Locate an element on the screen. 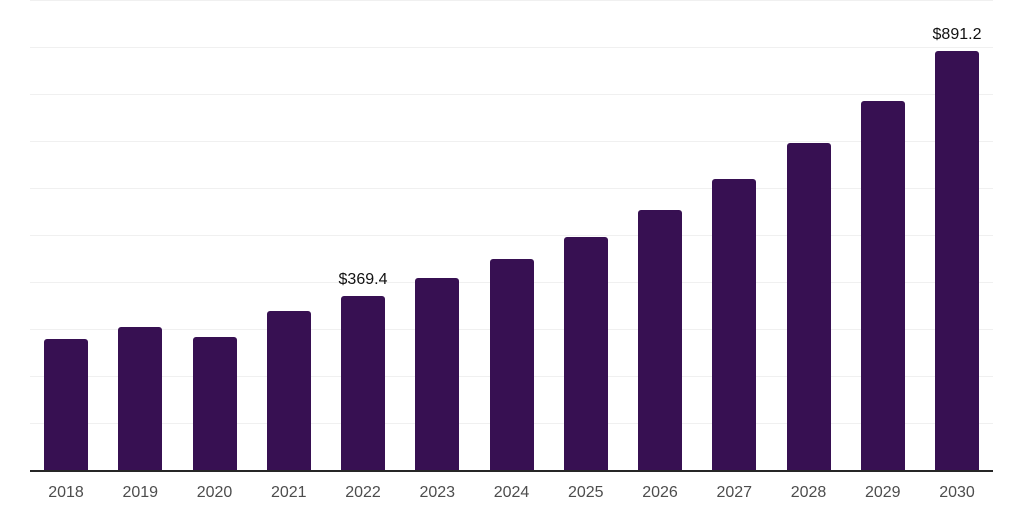  x-tick-label-2020: 2020 is located at coordinates (214, 492).